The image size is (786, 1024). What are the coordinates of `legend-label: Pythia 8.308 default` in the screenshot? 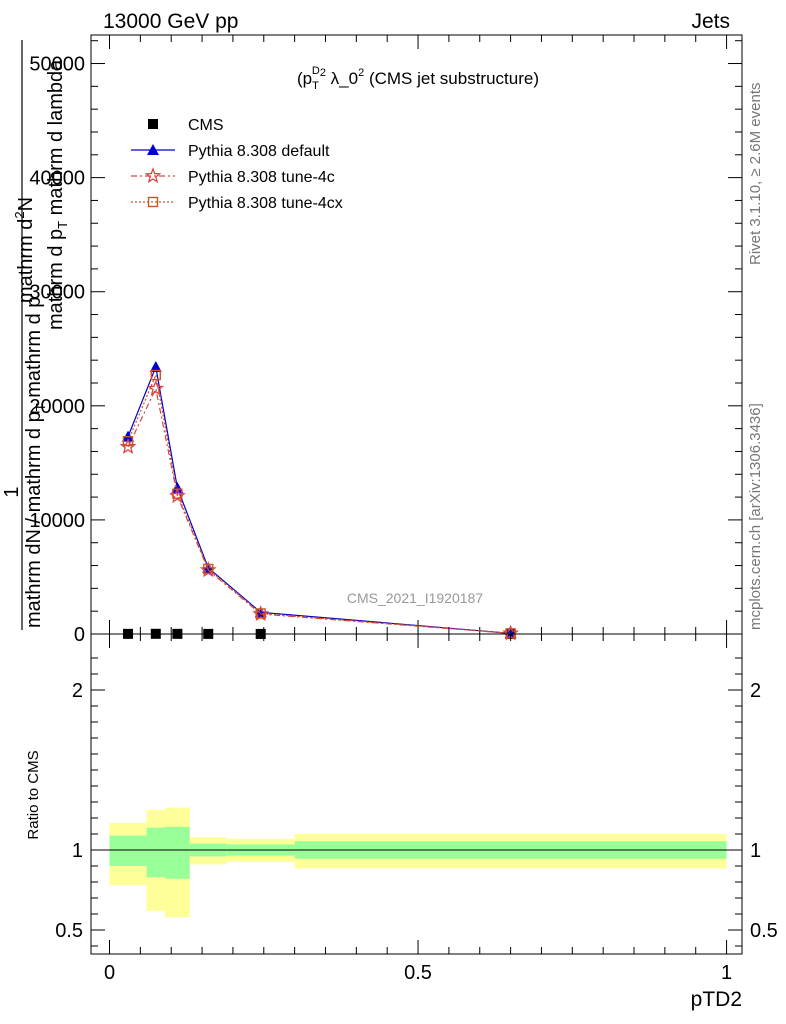 It's located at (259, 151).